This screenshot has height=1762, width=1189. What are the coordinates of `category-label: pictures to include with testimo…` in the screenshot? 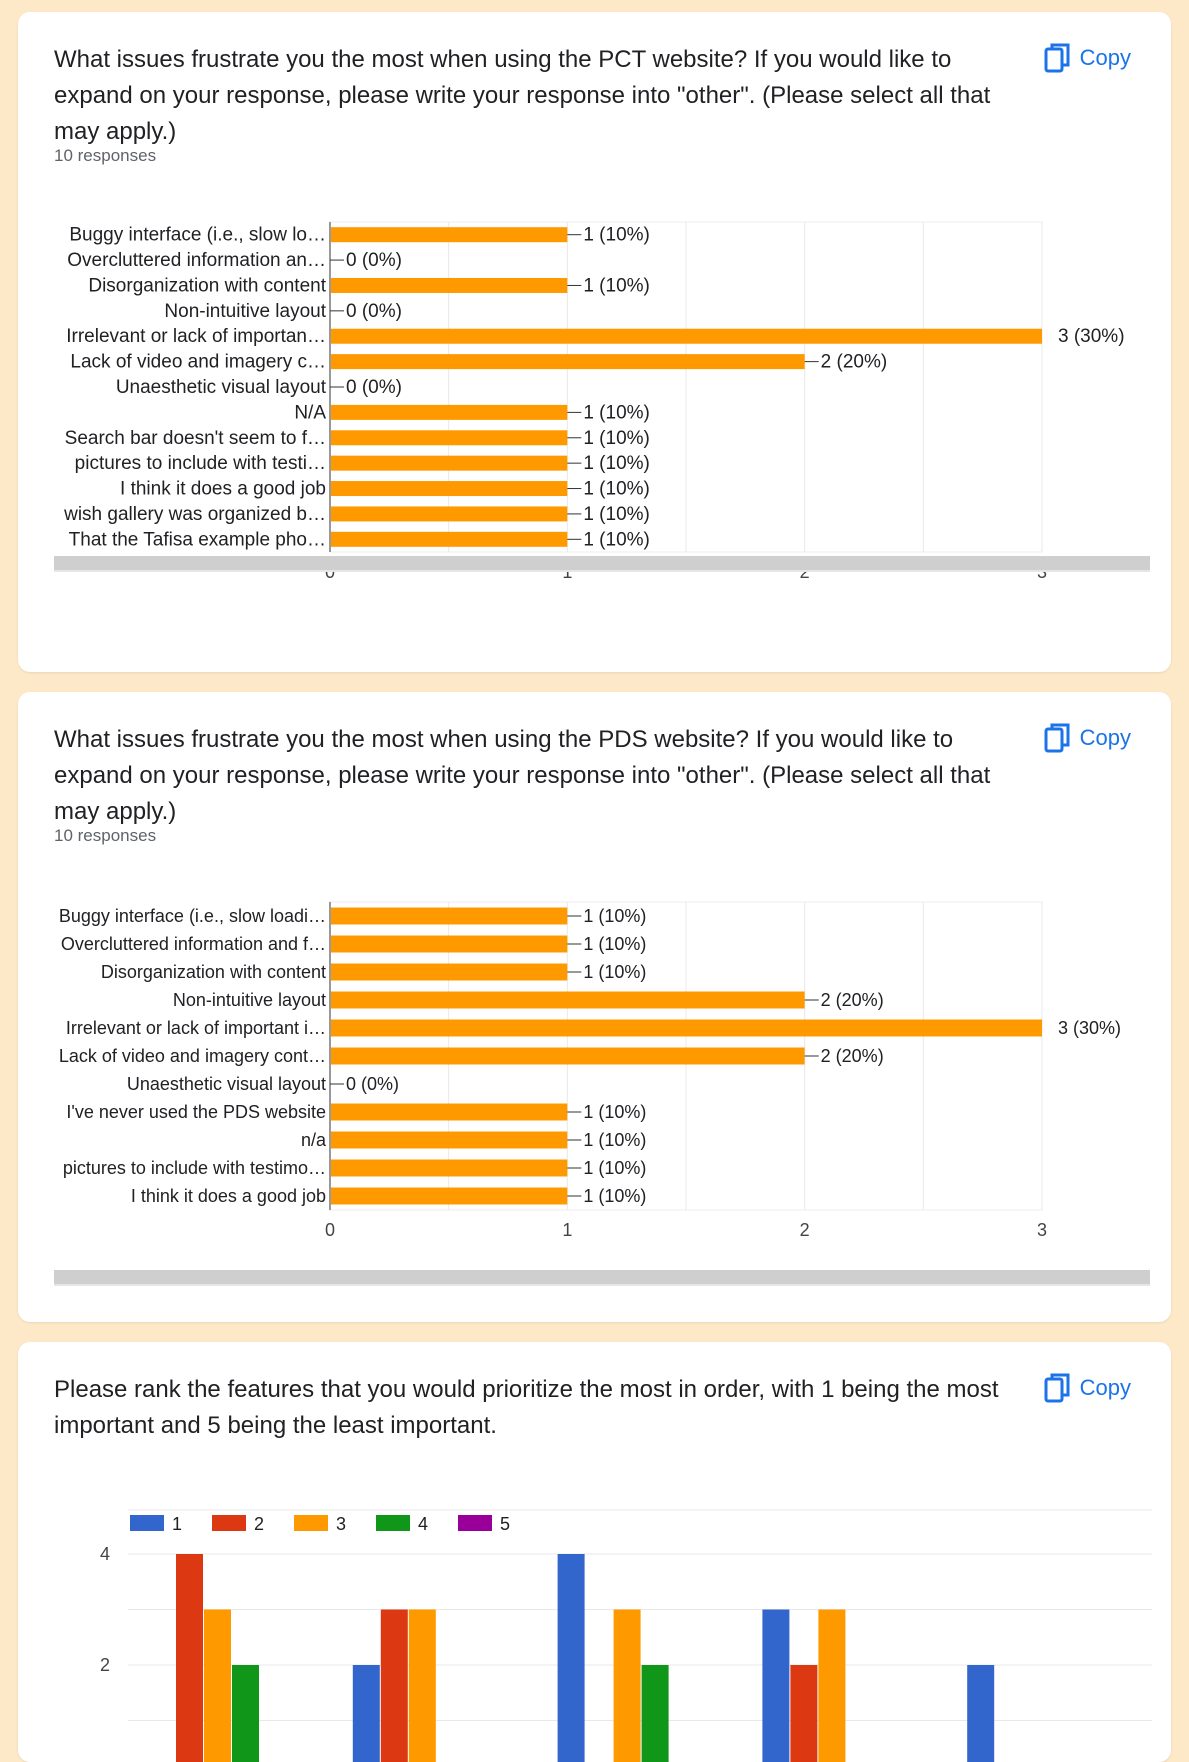 It's located at (194, 1168).